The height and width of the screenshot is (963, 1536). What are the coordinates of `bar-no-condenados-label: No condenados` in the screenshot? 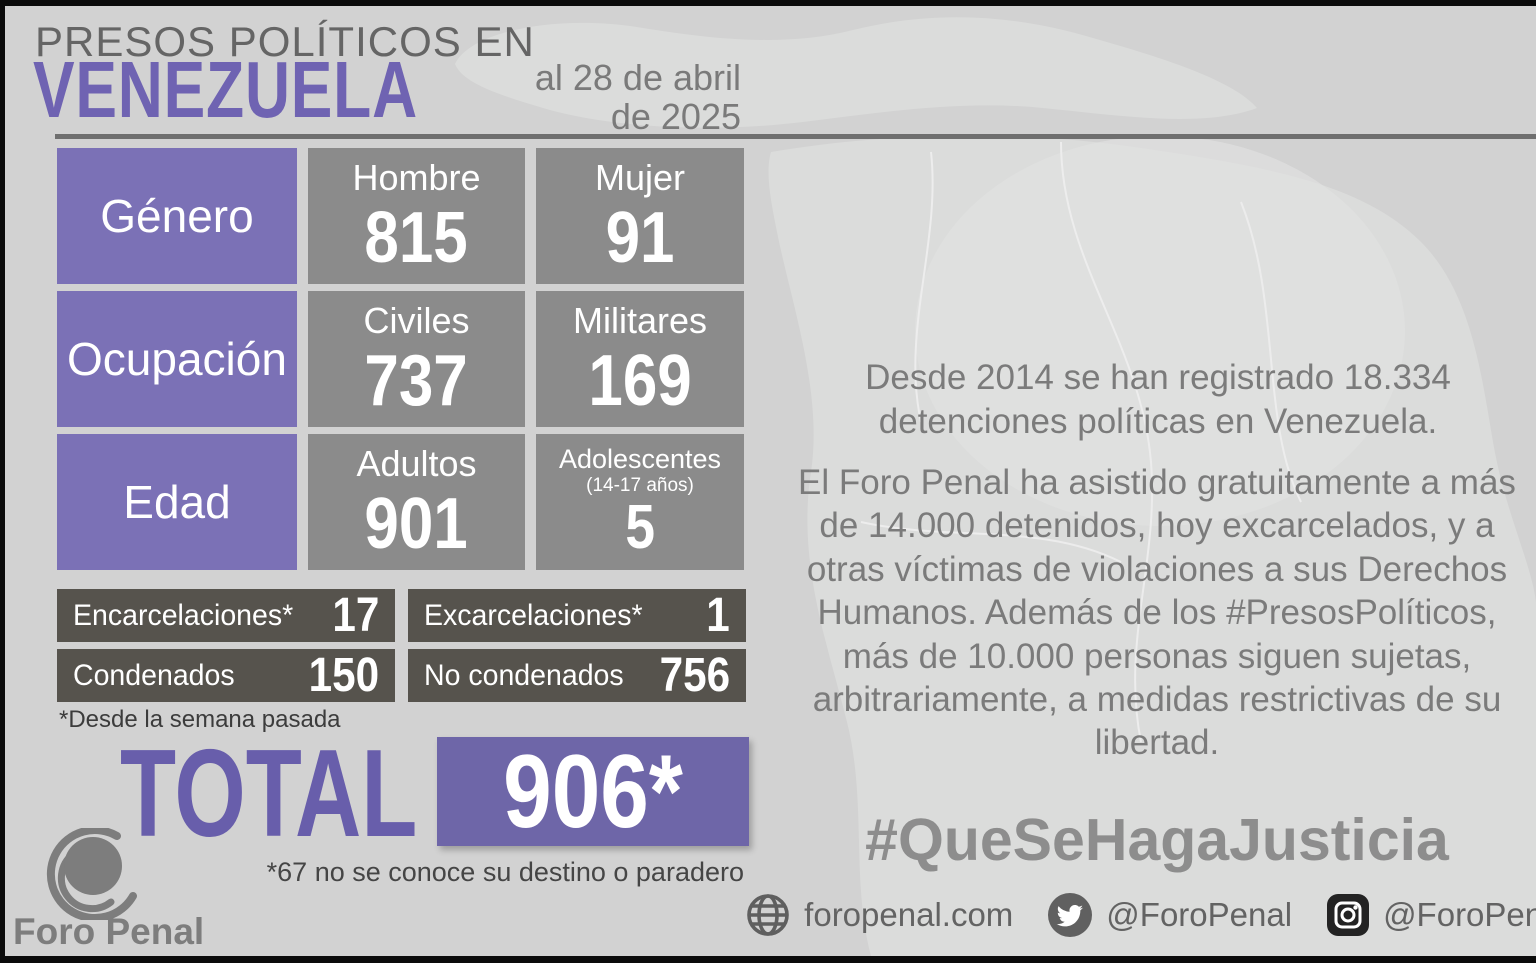 It's located at (524, 675).